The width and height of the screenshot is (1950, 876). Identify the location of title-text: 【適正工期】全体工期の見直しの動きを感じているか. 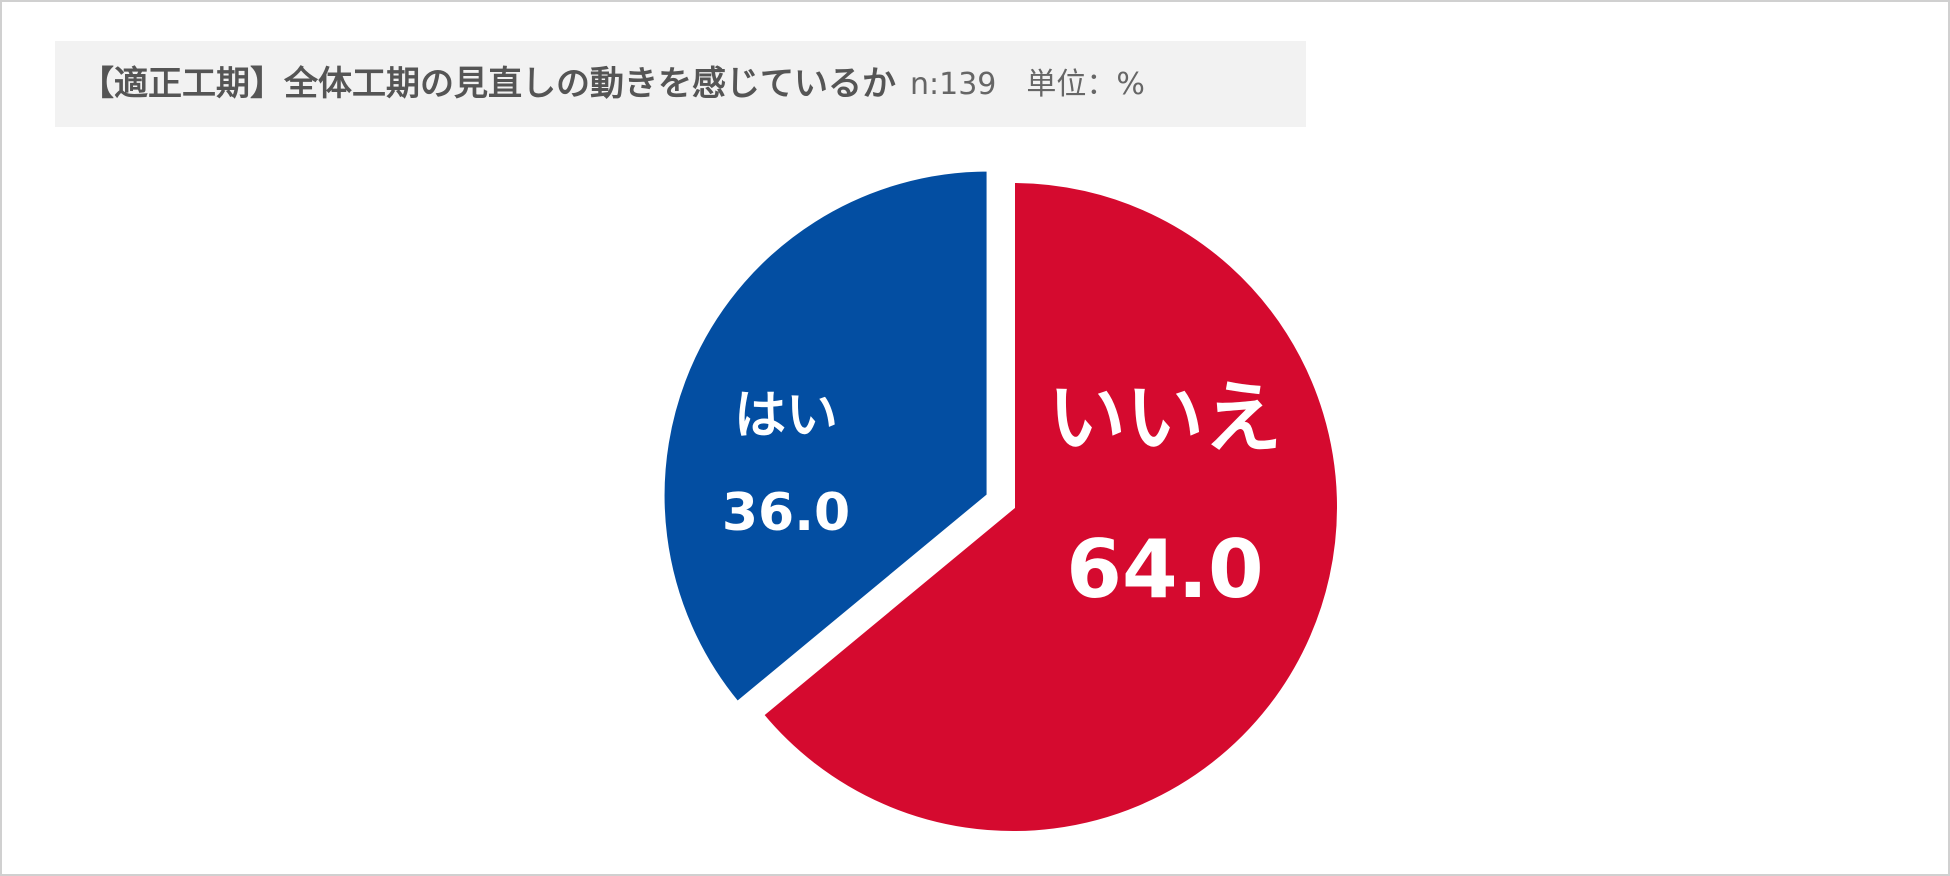
(488, 84).